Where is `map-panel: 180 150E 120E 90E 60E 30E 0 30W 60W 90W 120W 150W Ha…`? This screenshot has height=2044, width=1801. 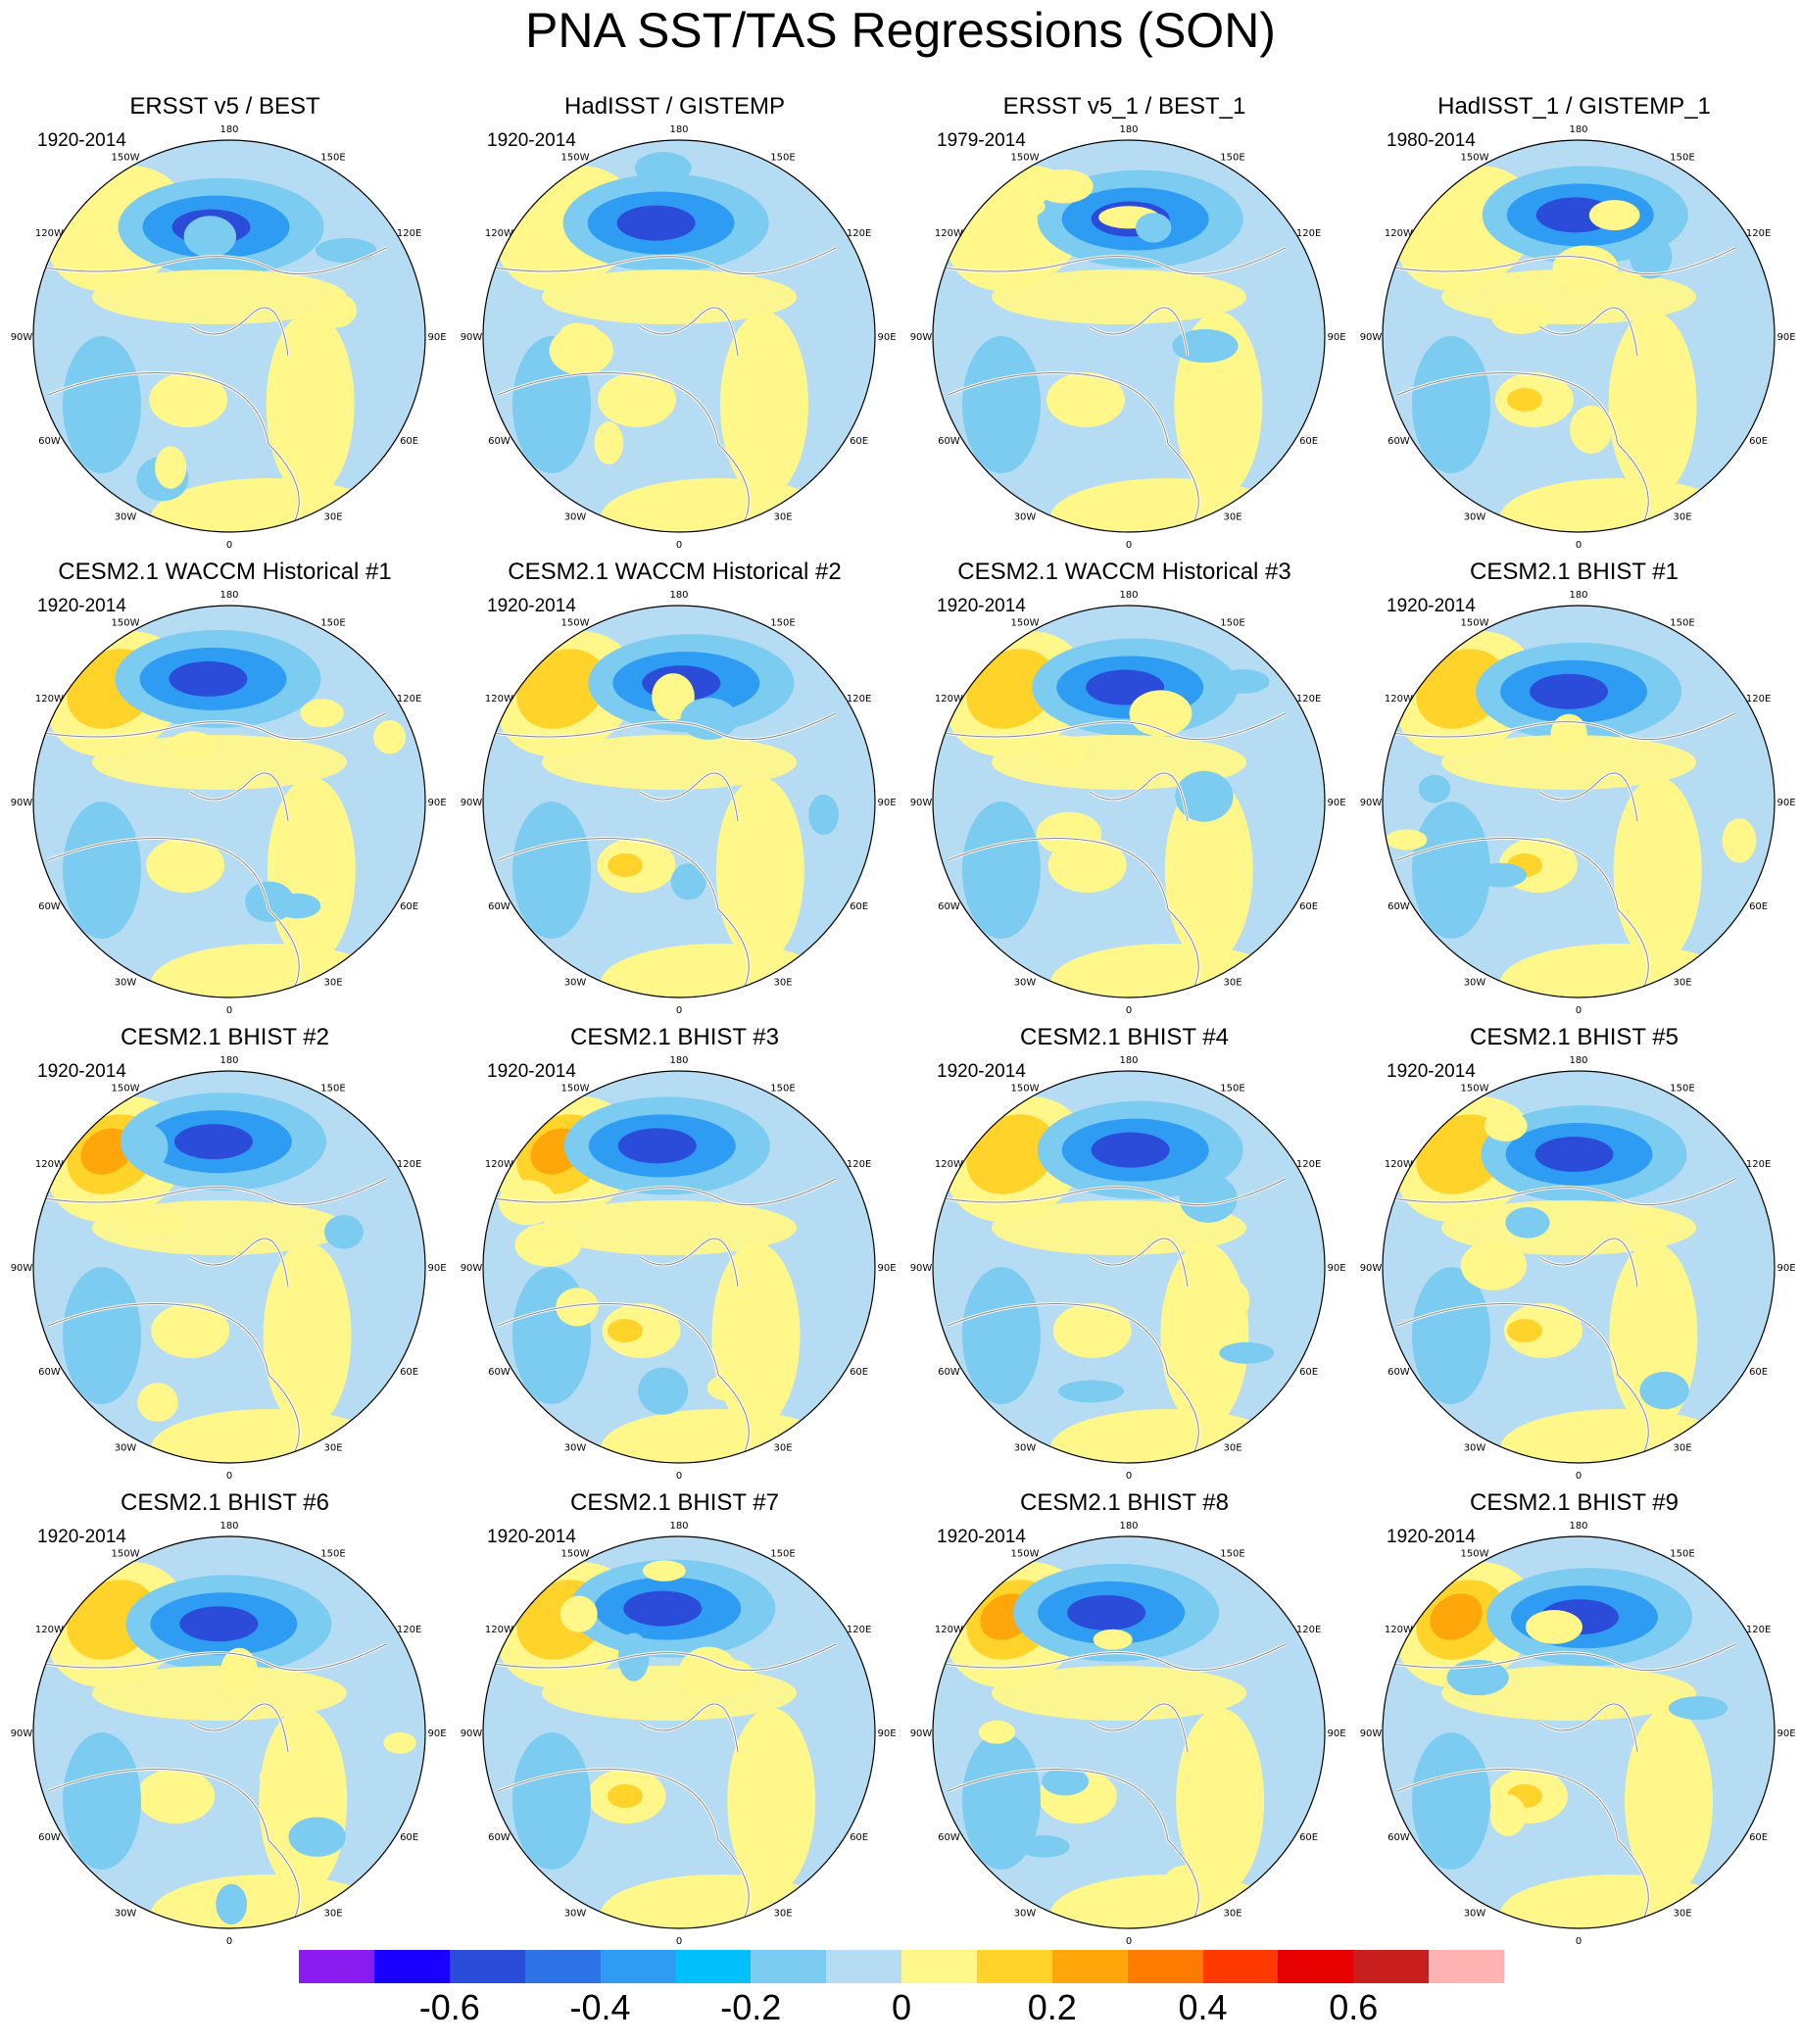 map-panel: 180 150E 120E 90E 60E 30E 0 30W 60W 90W 120W 150W Ha… is located at coordinates (675, 326).